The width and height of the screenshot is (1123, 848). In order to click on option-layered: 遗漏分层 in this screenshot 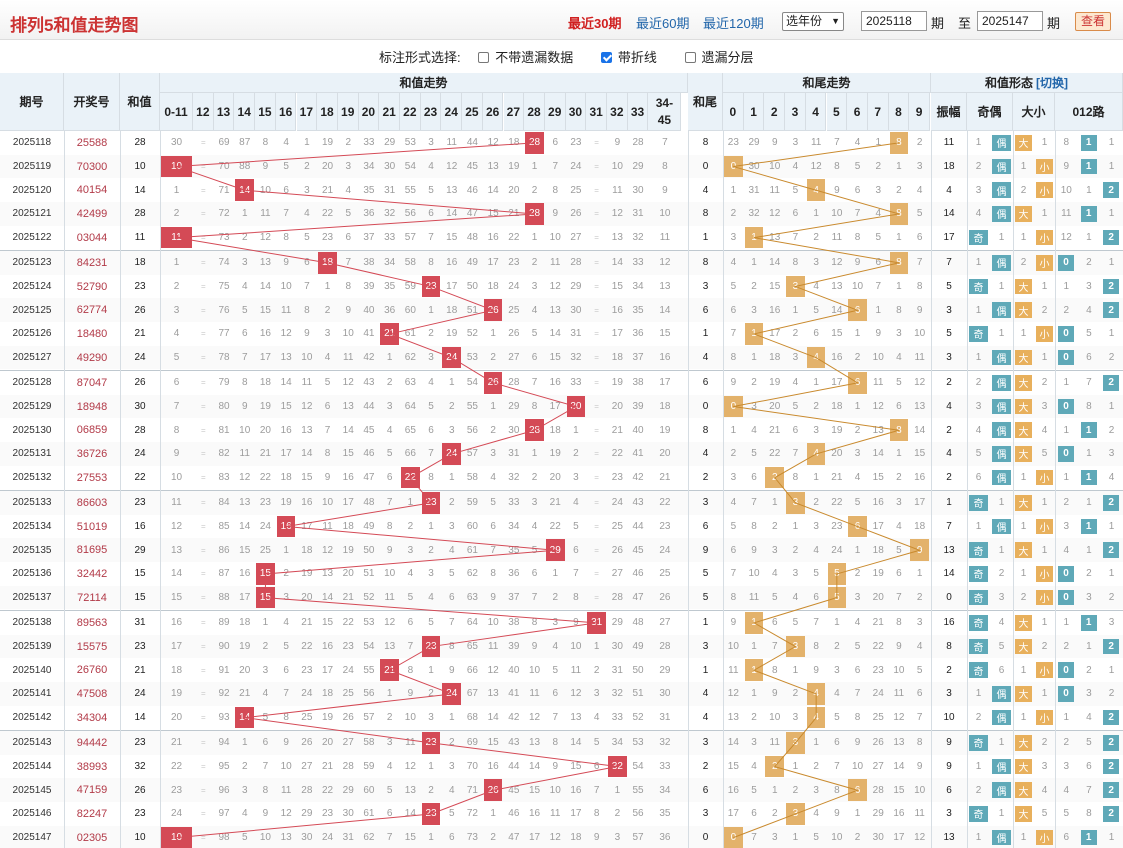, I will do `click(722, 57)`.